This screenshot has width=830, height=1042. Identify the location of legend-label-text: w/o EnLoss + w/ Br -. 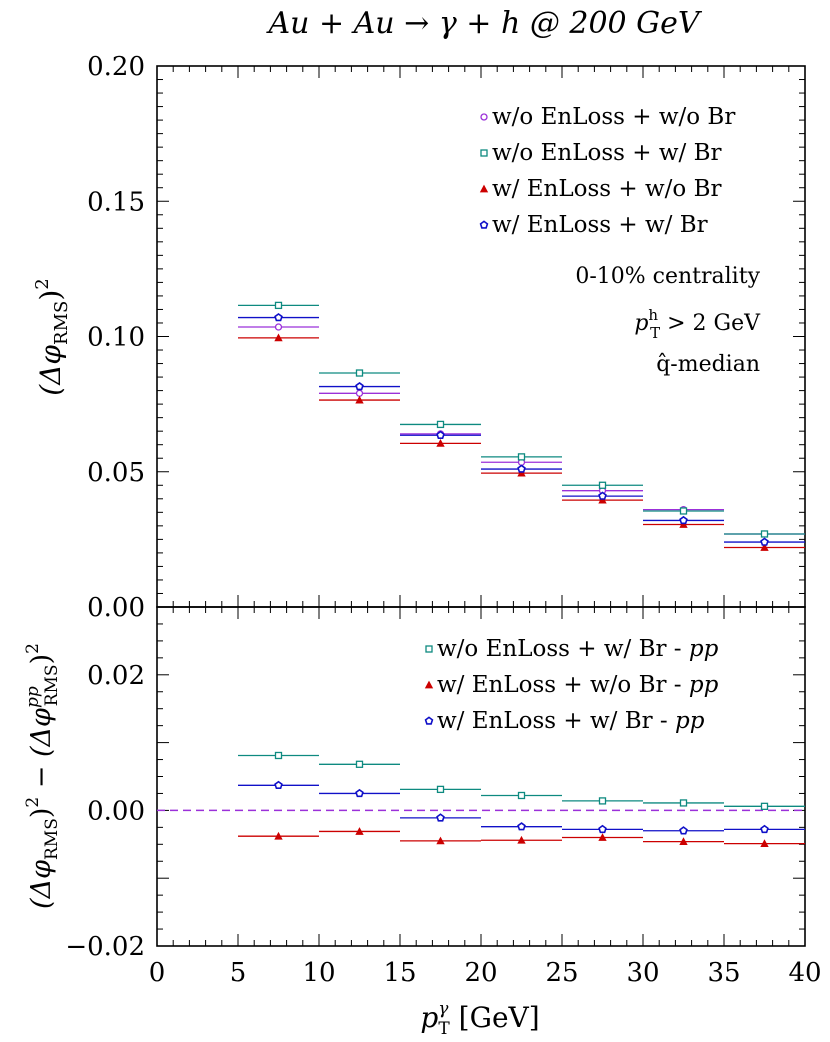
(563, 649).